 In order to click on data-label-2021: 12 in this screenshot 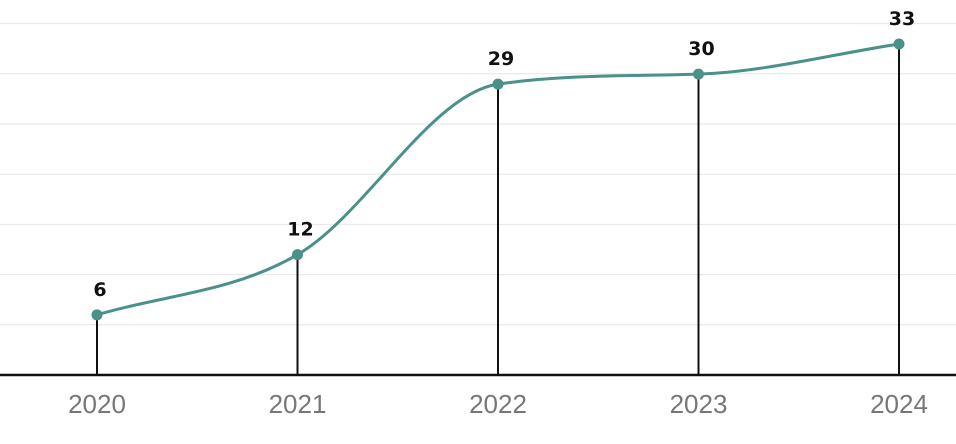, I will do `click(300, 230)`.